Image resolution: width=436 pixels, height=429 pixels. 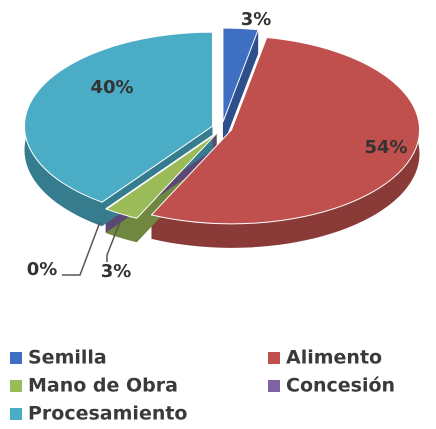 I want to click on legend-label: Semilla, so click(x=67, y=358).